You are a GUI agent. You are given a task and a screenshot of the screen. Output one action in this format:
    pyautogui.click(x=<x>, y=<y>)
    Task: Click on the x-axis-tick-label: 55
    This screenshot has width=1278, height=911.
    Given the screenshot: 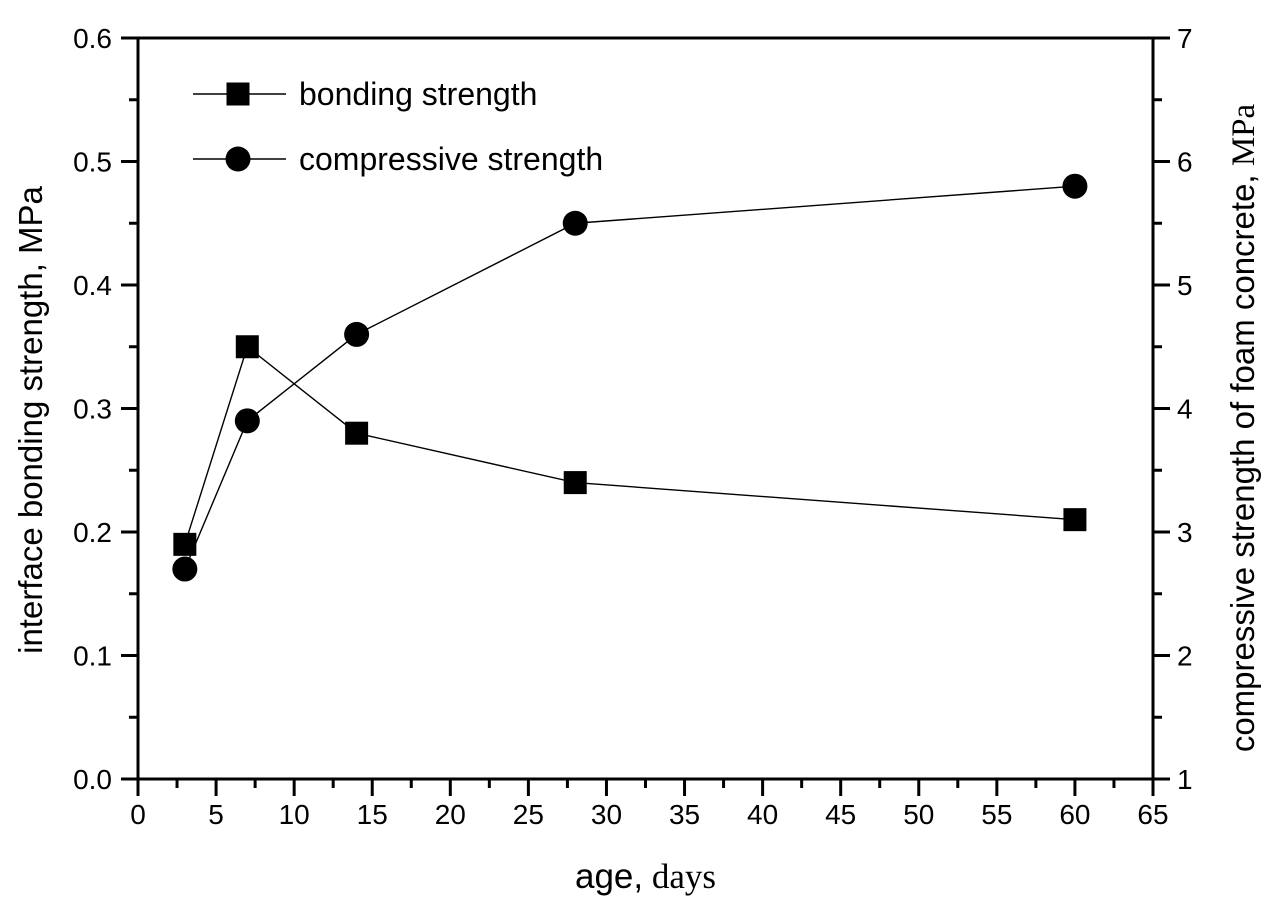 What is the action you would take?
    pyautogui.click(x=996, y=814)
    